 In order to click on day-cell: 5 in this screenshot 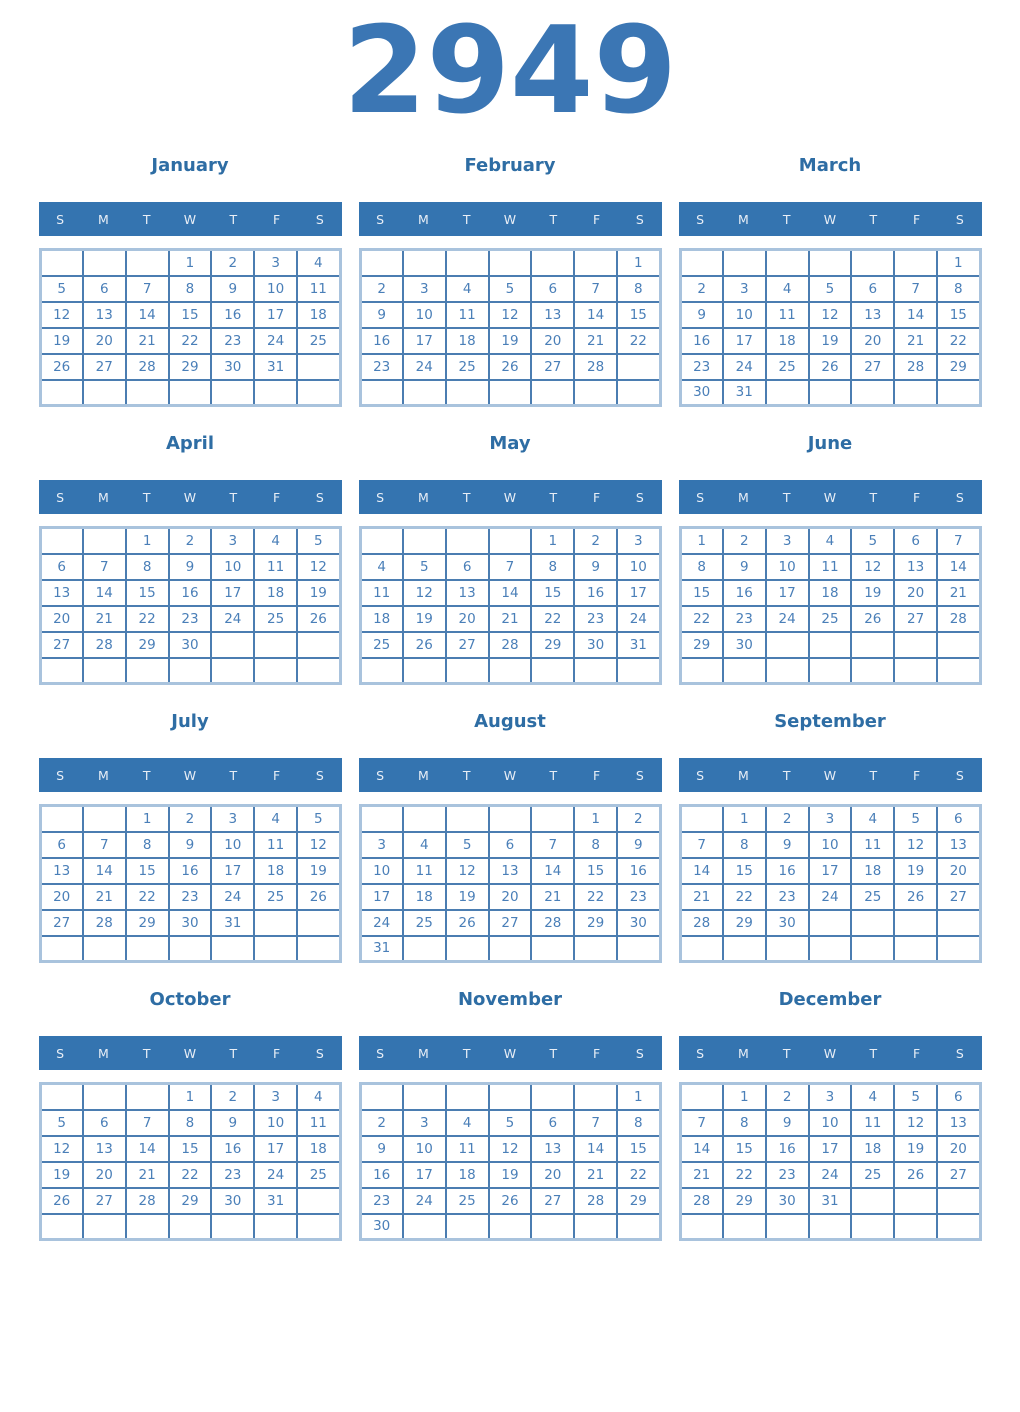, I will do `click(318, 818)`.